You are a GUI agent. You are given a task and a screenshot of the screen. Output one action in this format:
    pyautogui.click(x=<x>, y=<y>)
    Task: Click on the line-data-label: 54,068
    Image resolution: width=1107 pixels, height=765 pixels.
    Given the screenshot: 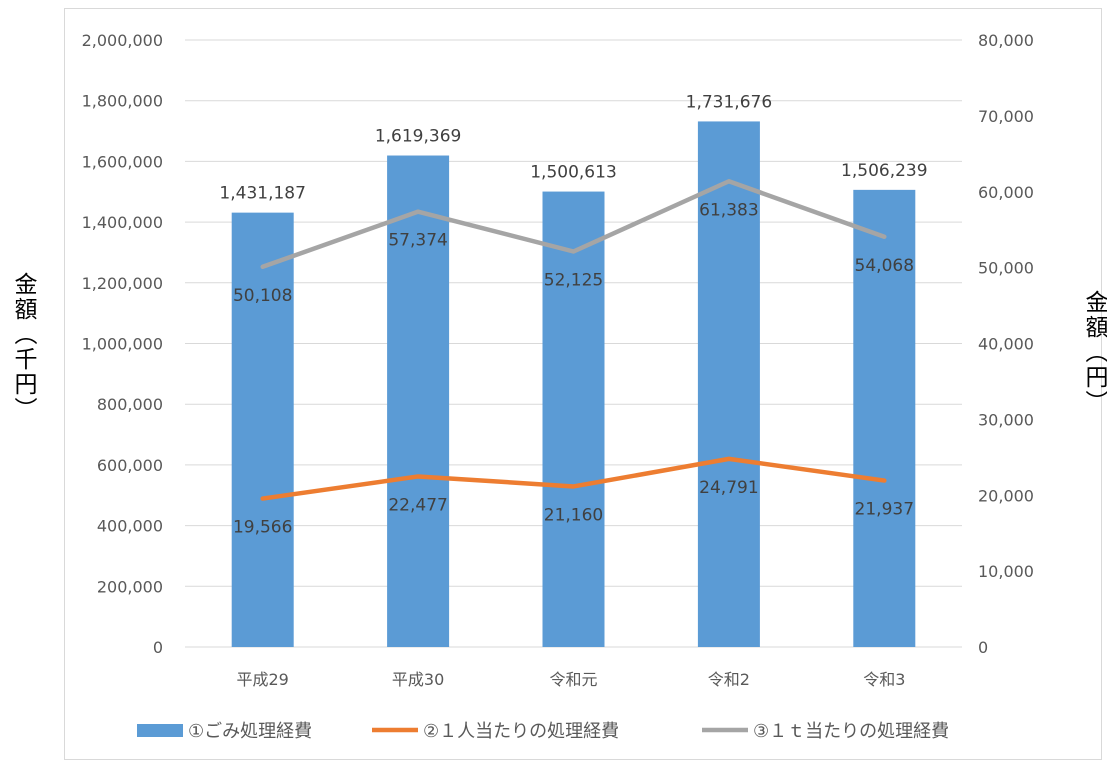 What is the action you would take?
    pyautogui.click(x=884, y=266)
    